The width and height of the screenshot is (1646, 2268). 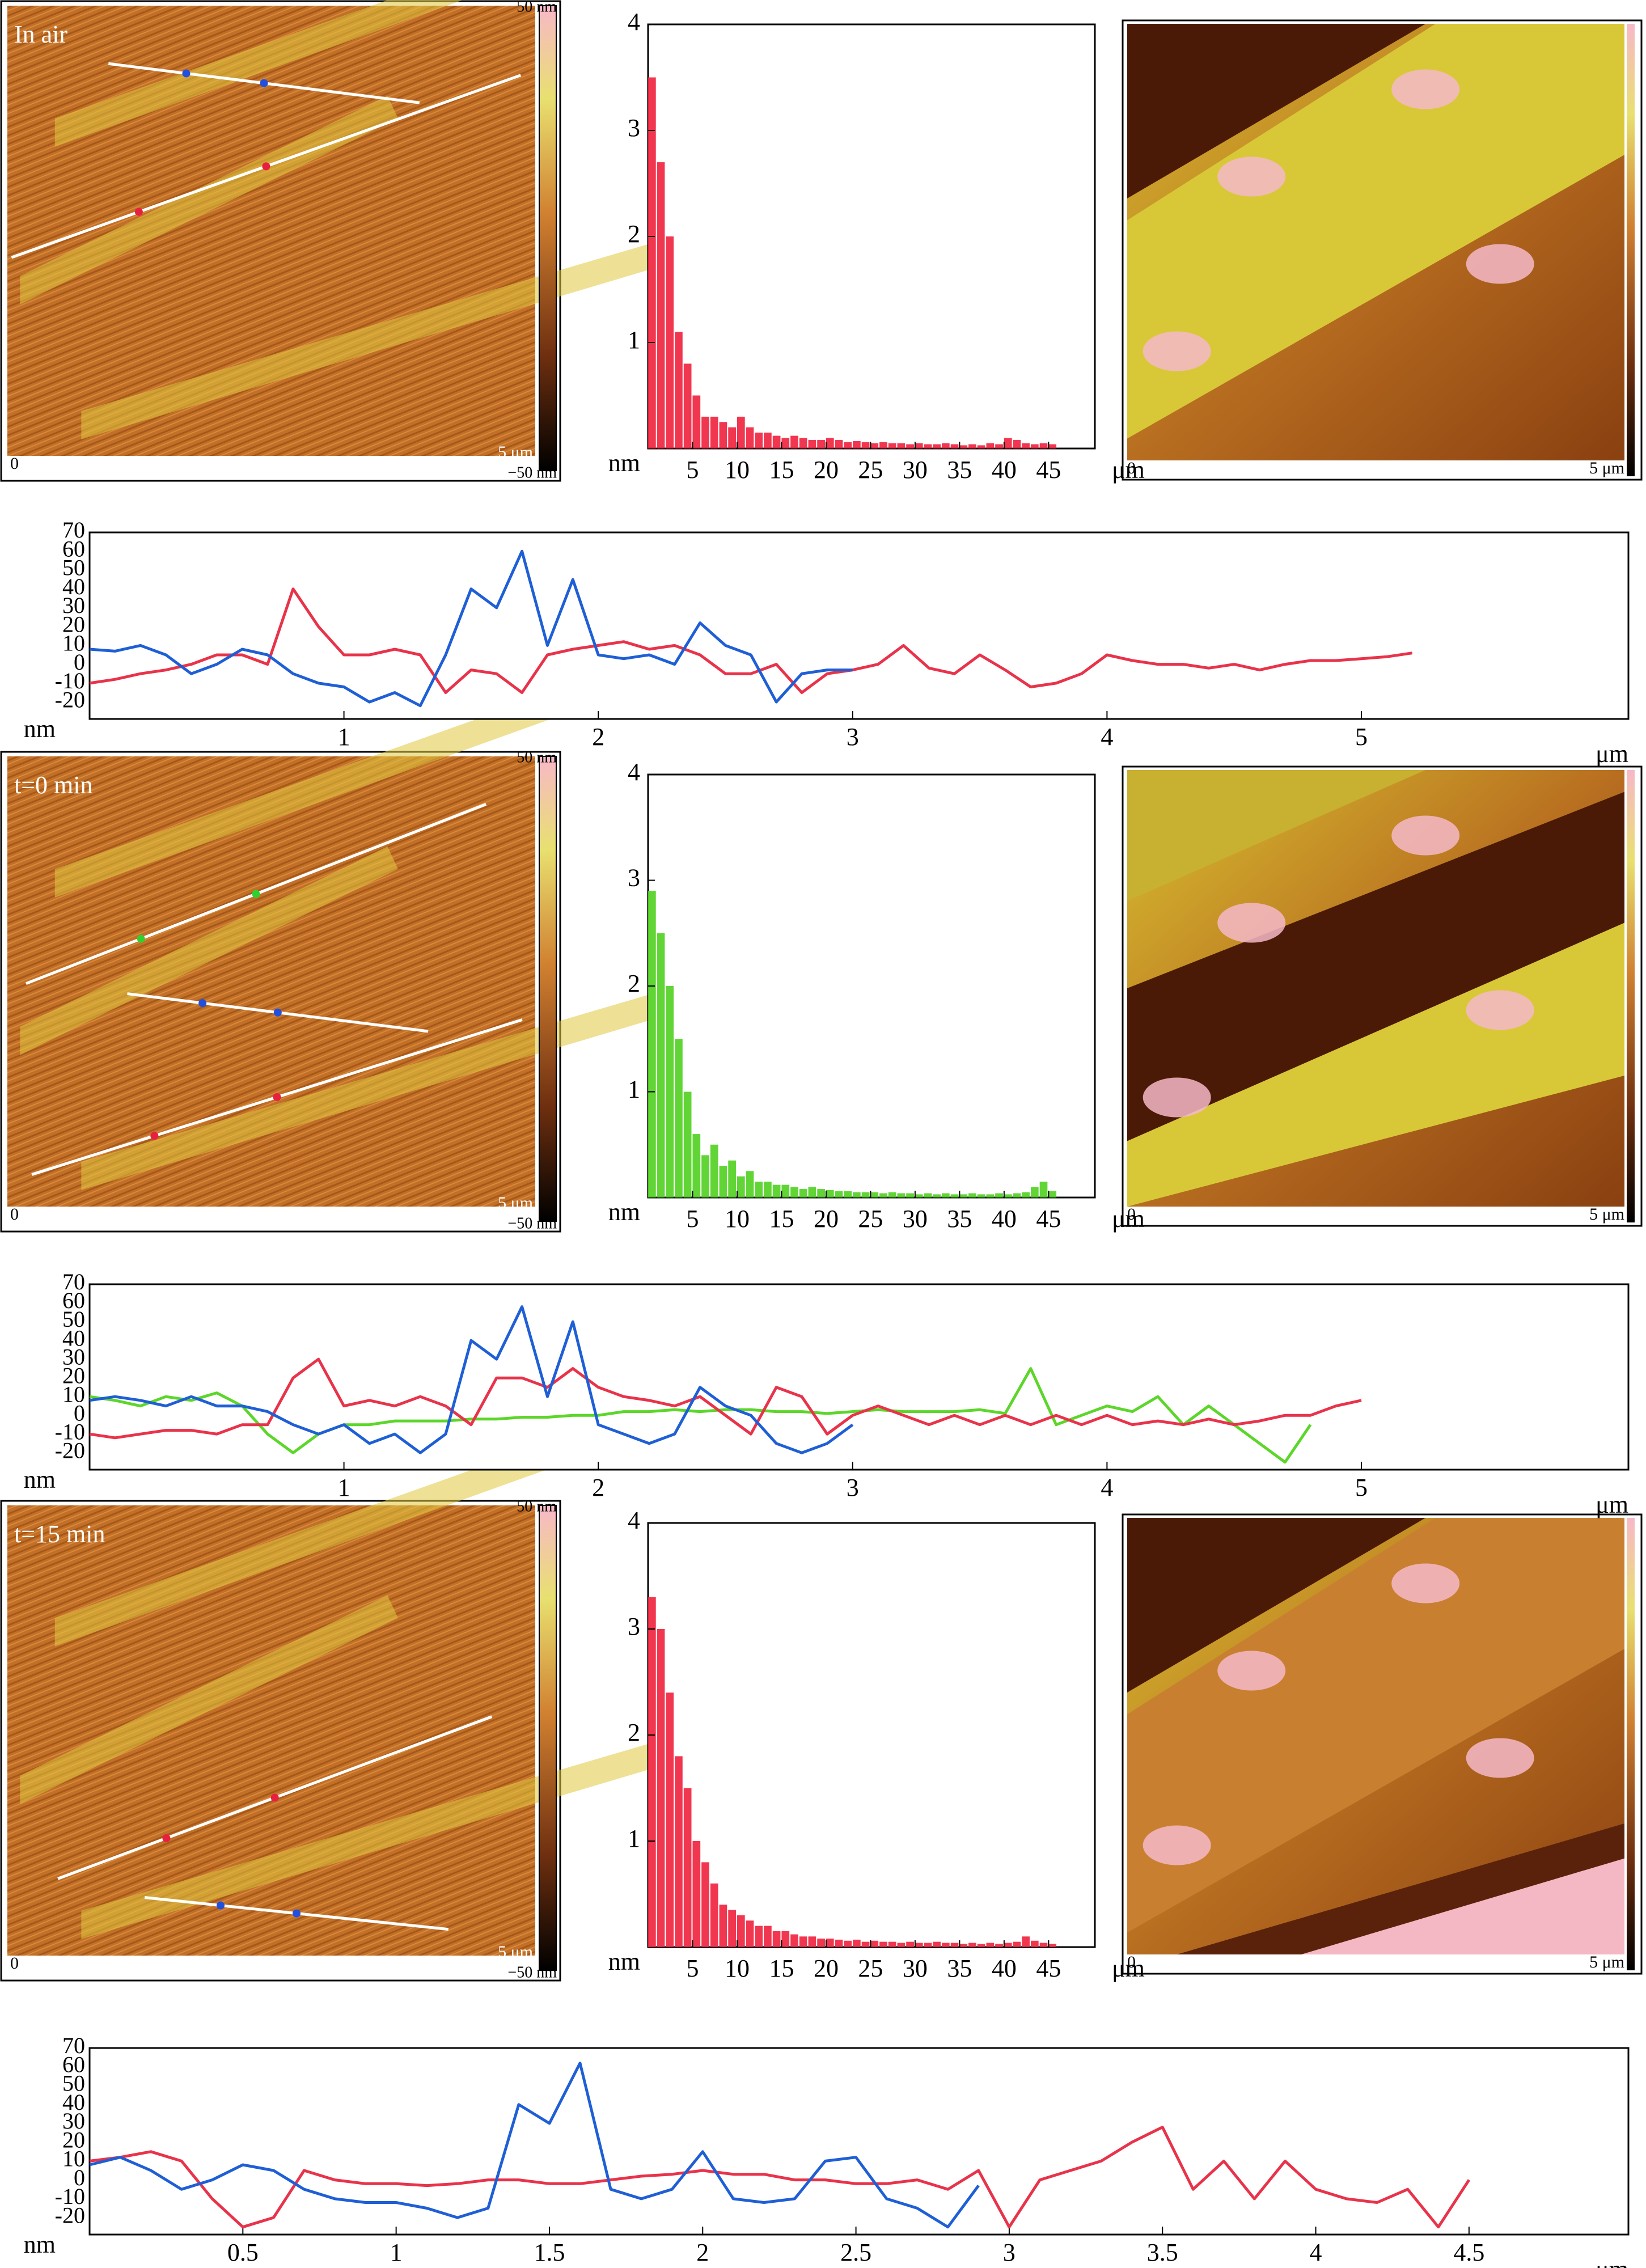 I want to click on dark-terrace, so click(x=1276, y=1605).